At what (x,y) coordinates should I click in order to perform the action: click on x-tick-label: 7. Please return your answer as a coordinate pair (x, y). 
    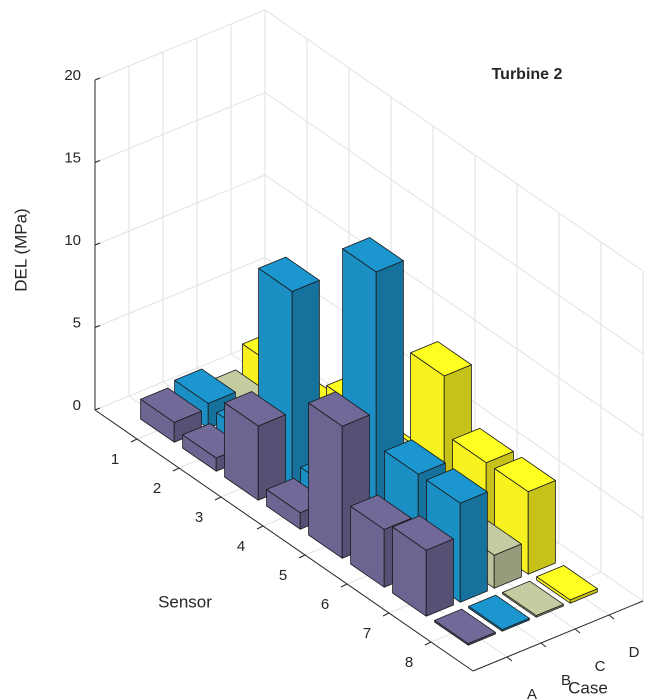
    Looking at the image, I should click on (367, 633).